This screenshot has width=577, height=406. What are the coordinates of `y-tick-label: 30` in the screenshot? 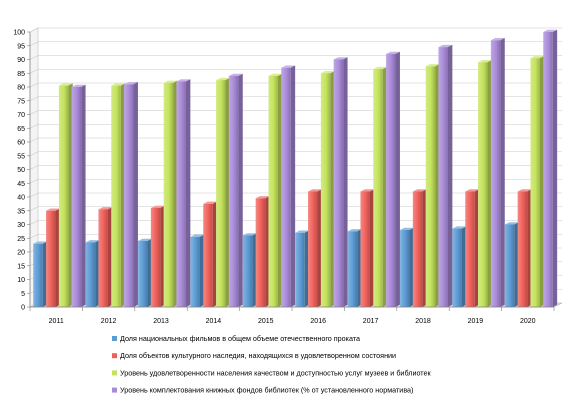 It's located at (21, 225).